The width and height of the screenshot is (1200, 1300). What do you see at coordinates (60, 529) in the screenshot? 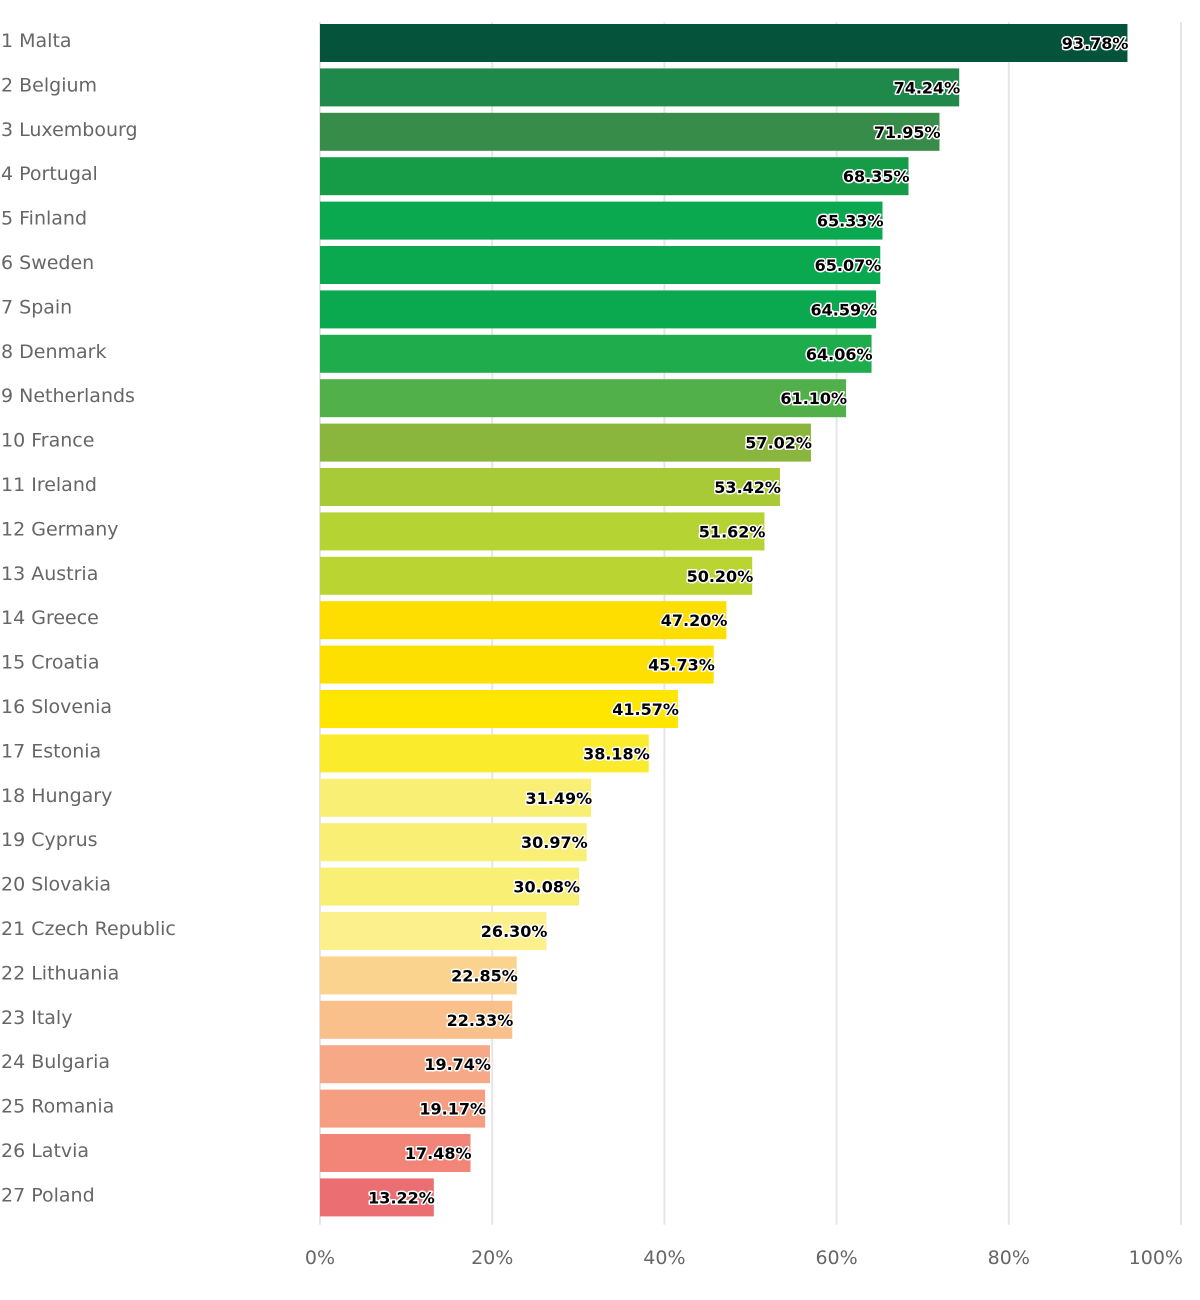
I see `category-label: 12 Germany` at bounding box center [60, 529].